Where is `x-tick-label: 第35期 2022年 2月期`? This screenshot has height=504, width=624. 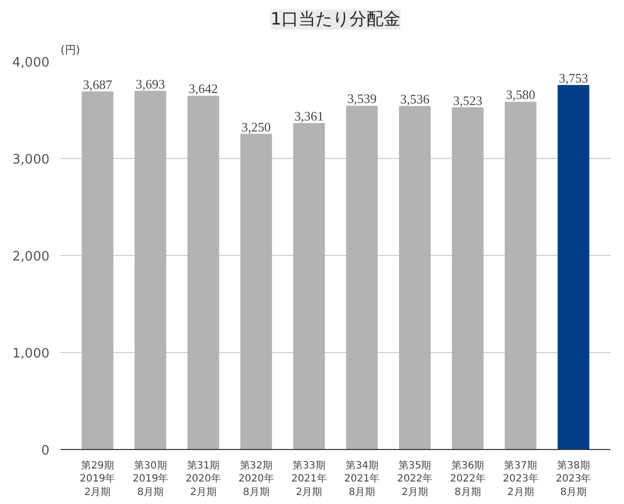
x-tick-label: 第35期 2022年 2月期 is located at coordinates (415, 479).